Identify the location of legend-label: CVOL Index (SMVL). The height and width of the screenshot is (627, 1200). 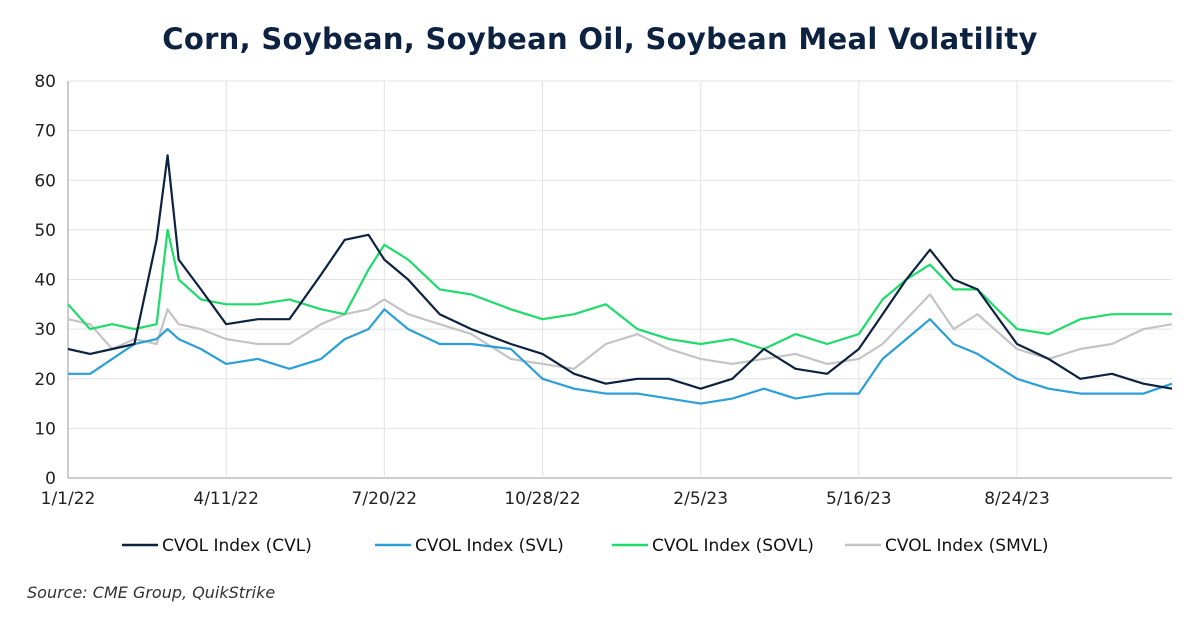
(966, 546).